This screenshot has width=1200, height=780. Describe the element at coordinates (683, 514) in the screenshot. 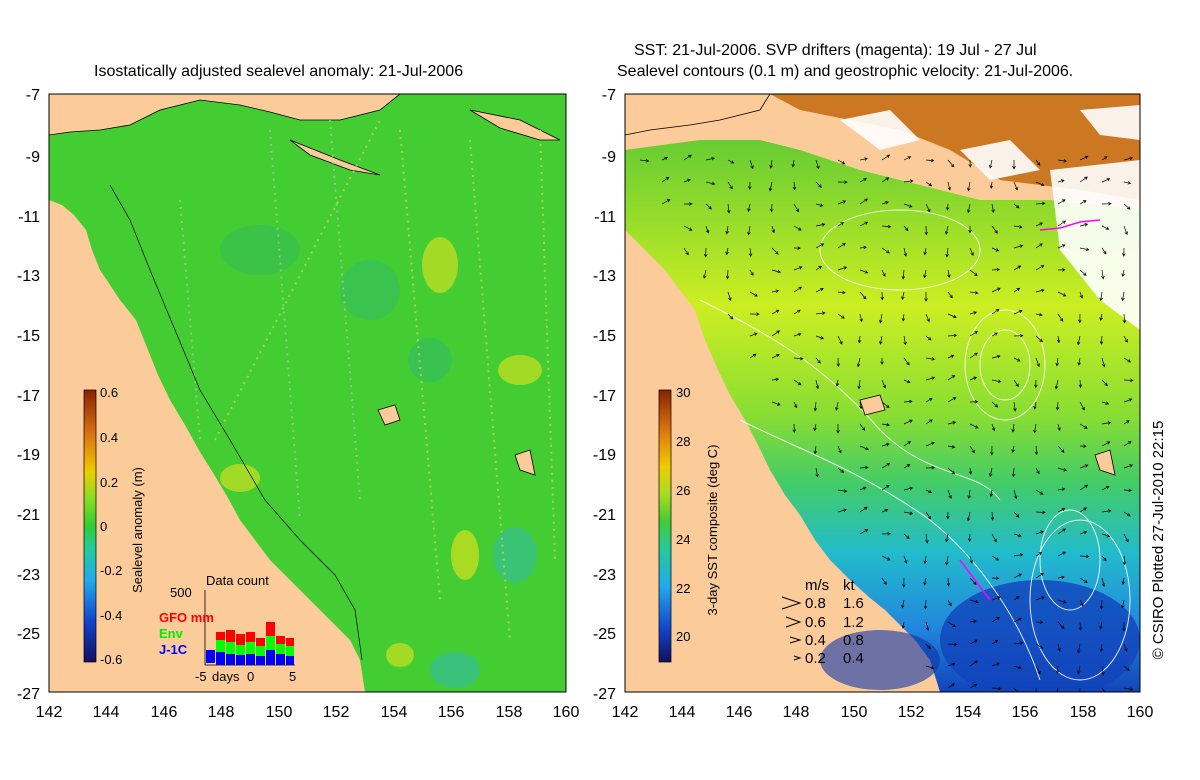

I see `sst-colorbar-ticks: 30 28 26 24 22 20` at that location.